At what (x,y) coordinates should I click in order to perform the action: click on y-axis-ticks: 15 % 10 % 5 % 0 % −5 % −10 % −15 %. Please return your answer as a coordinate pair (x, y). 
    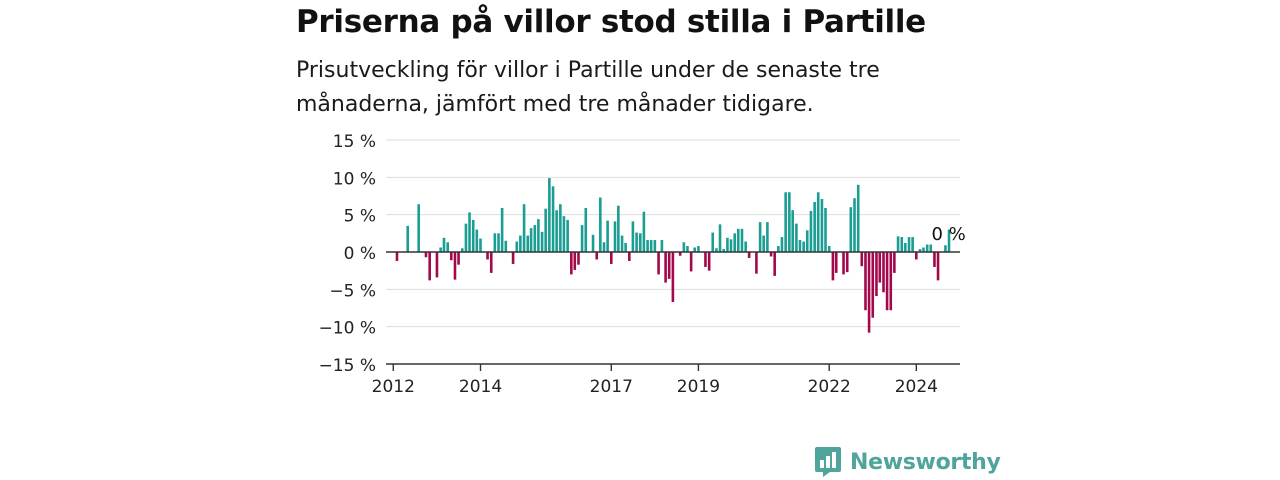
    Looking at the image, I should click on (347, 254).